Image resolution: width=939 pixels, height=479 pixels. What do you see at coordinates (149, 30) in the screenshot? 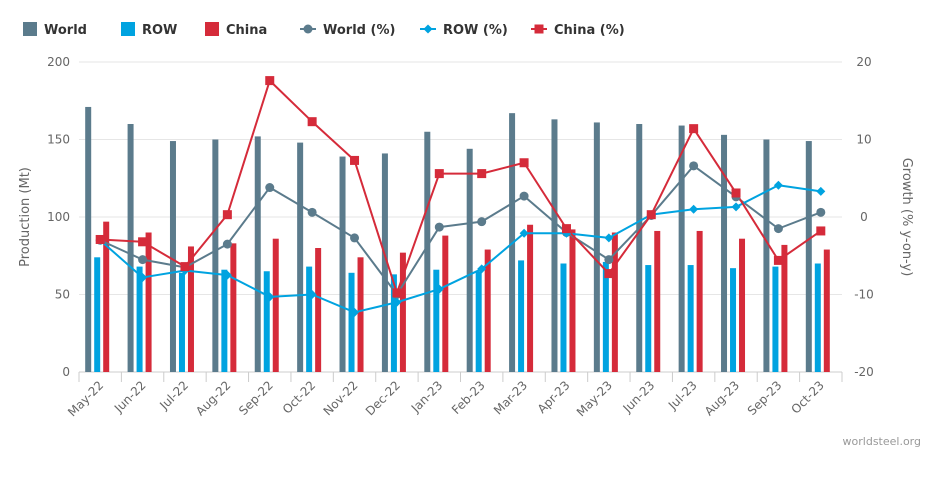
I see `legend-item-row: ROW` at bounding box center [149, 30].